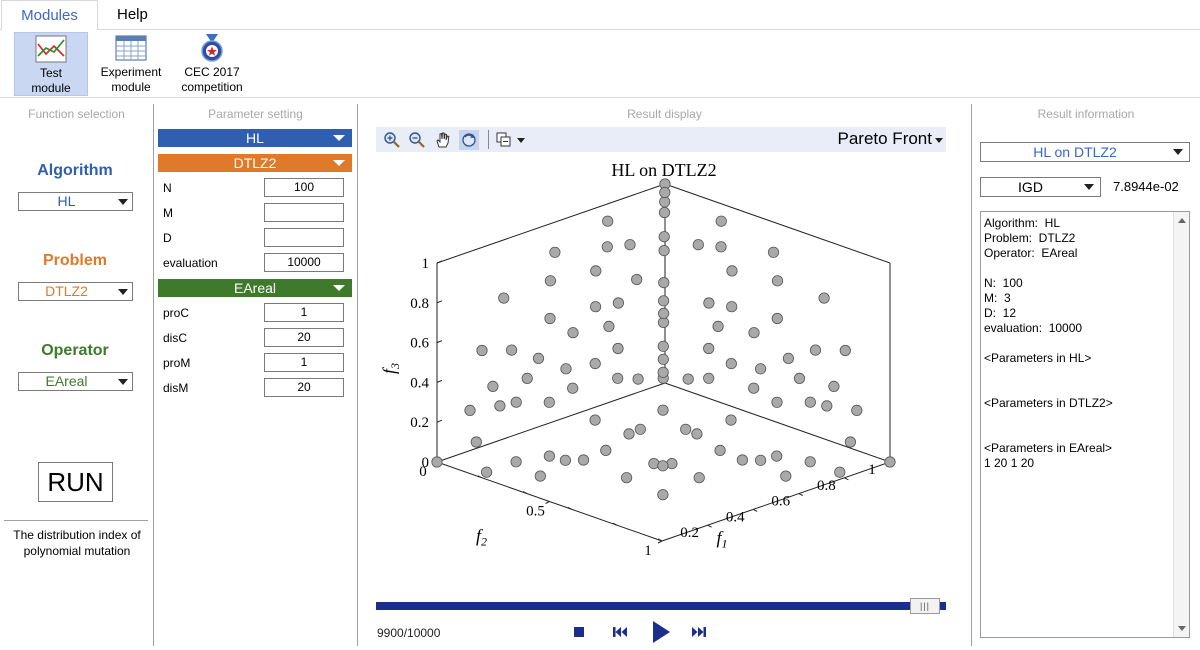  Describe the element at coordinates (304, 262) in the screenshot. I see `param-input-evaluation: 10000` at that location.